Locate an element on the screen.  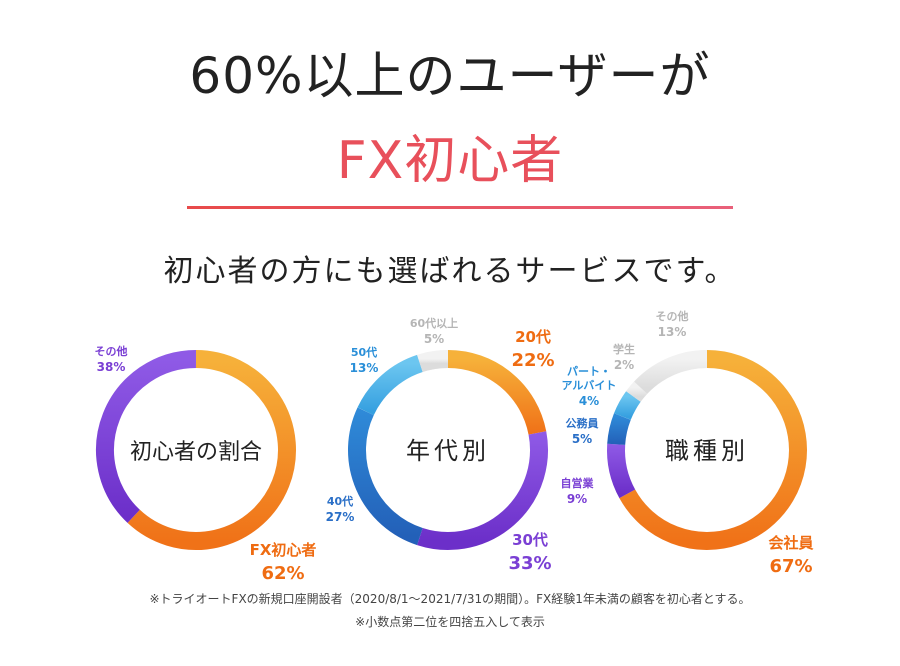
slice-label: 40代 is located at coordinates (340, 501).